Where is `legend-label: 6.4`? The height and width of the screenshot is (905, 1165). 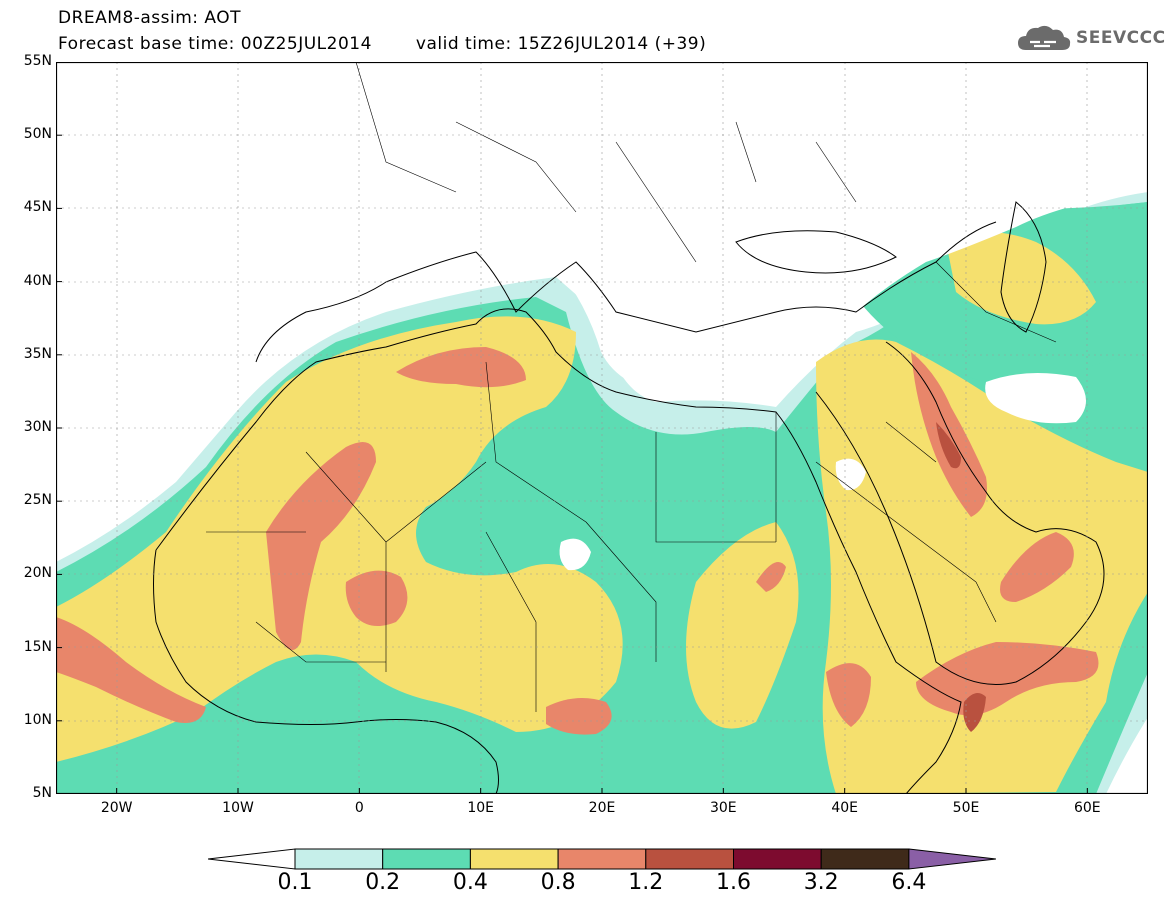
legend-label: 6.4 is located at coordinates (909, 882).